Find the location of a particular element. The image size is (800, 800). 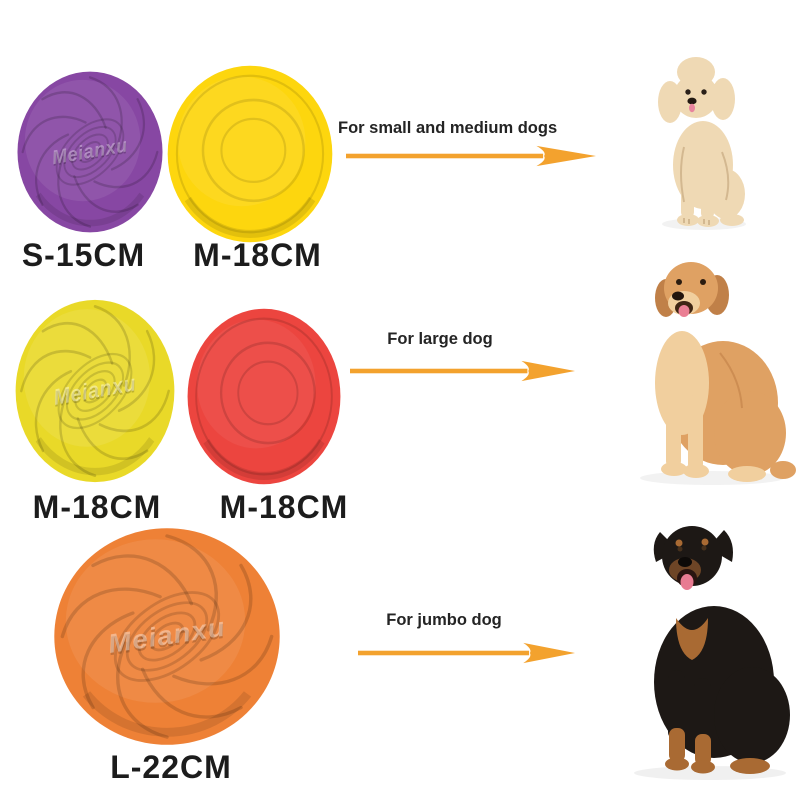

frisbee-orange: Meianxu Meianxu is located at coordinates (167, 636).